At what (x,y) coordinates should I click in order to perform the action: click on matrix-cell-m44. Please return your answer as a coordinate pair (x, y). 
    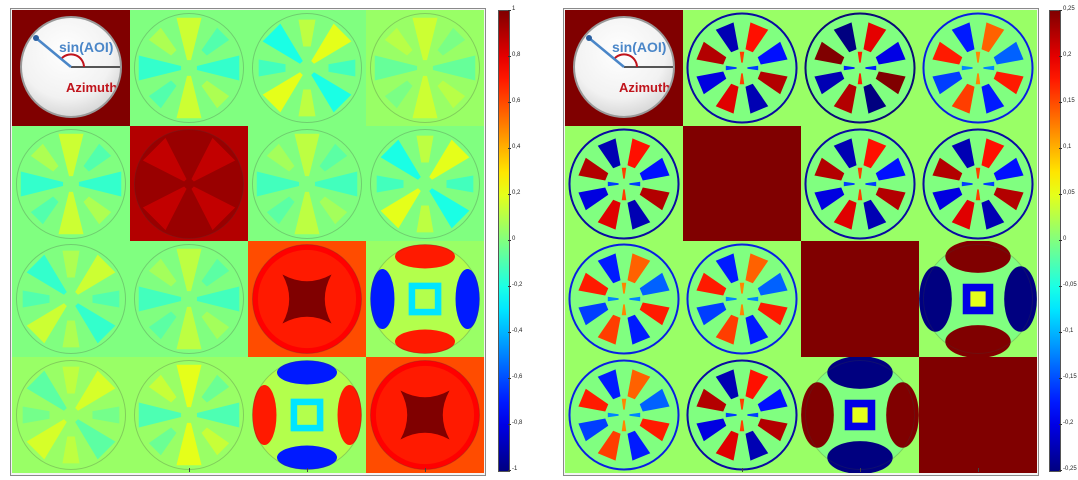
    Looking at the image, I should click on (425, 414).